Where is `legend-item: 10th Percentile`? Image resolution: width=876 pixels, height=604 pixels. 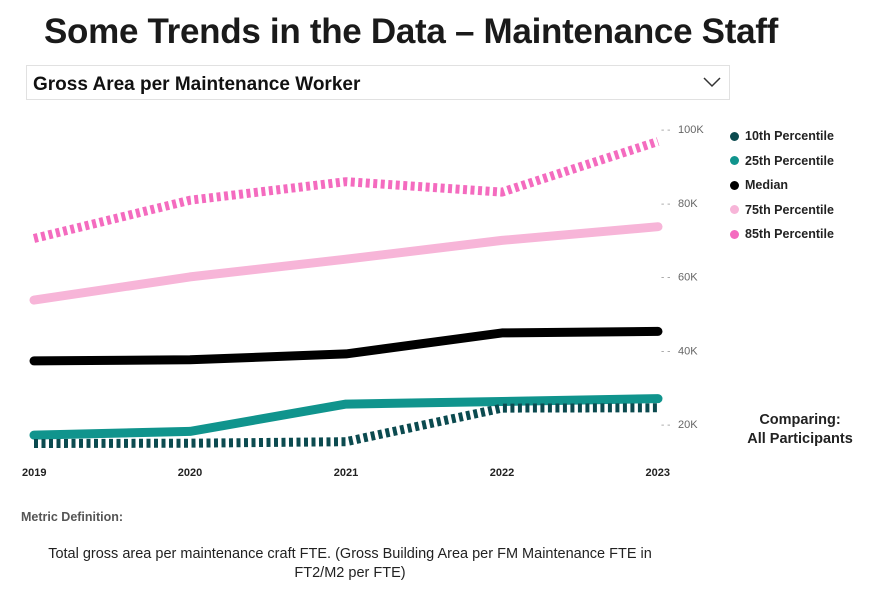
legend-item: 10th Percentile is located at coordinates (782, 136).